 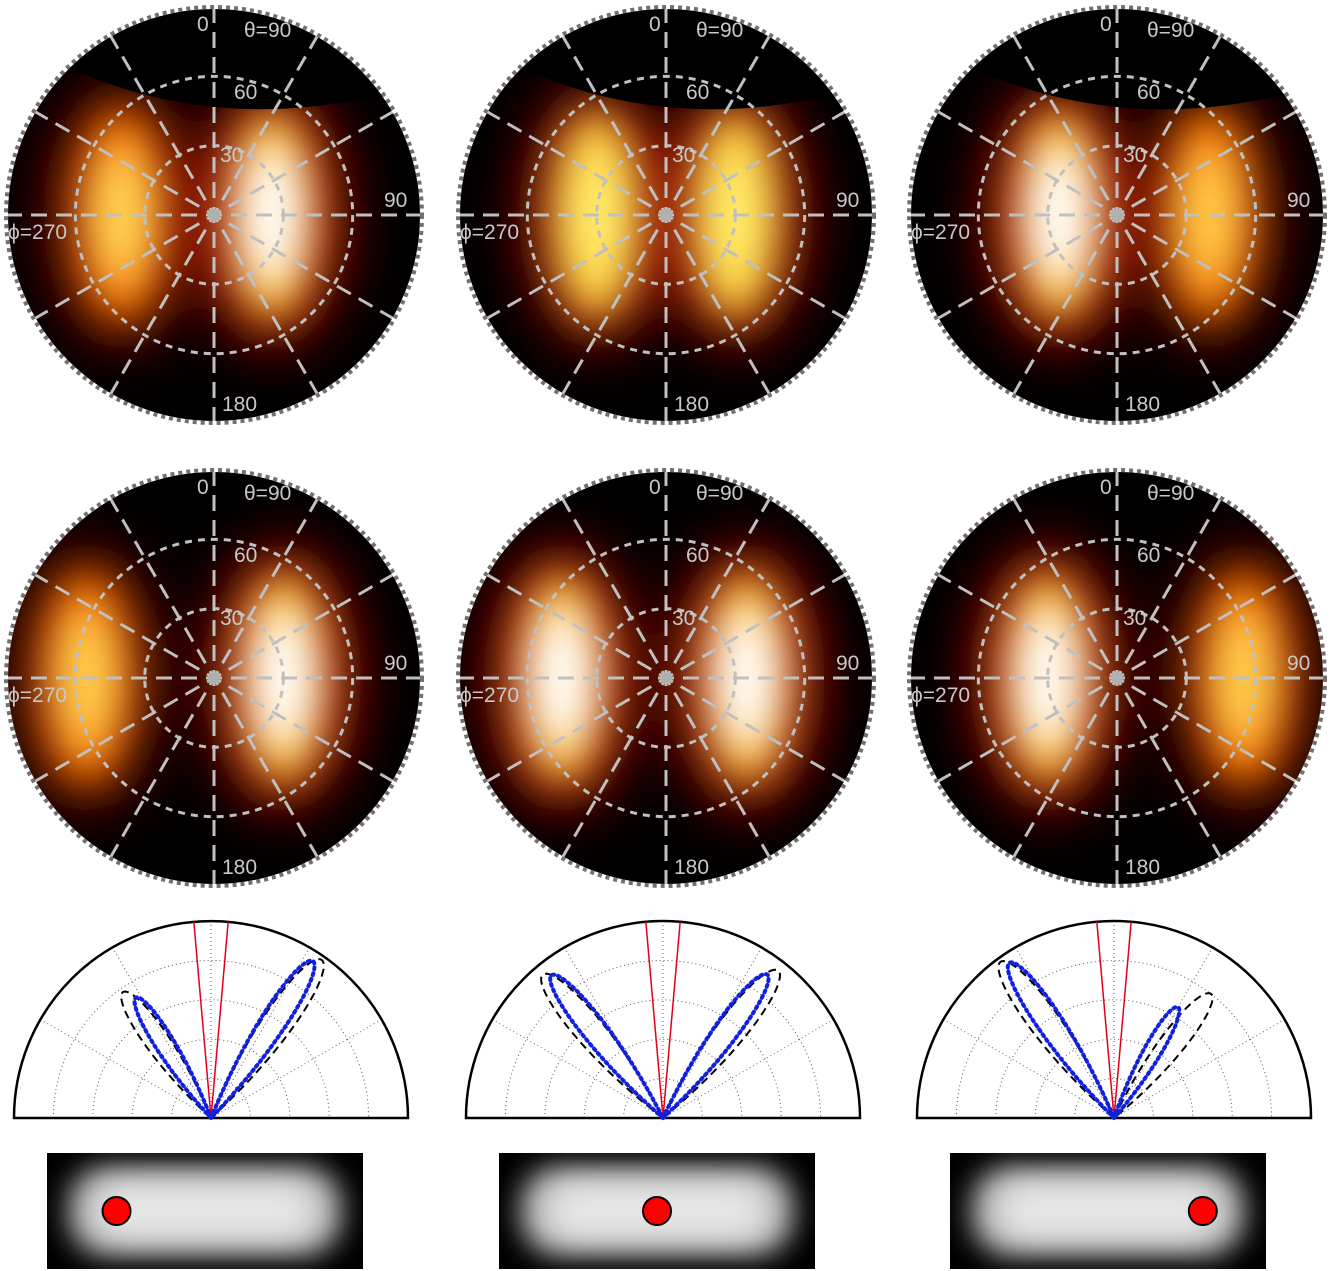 I want to click on rod-images, so click(x=656, y=1211).